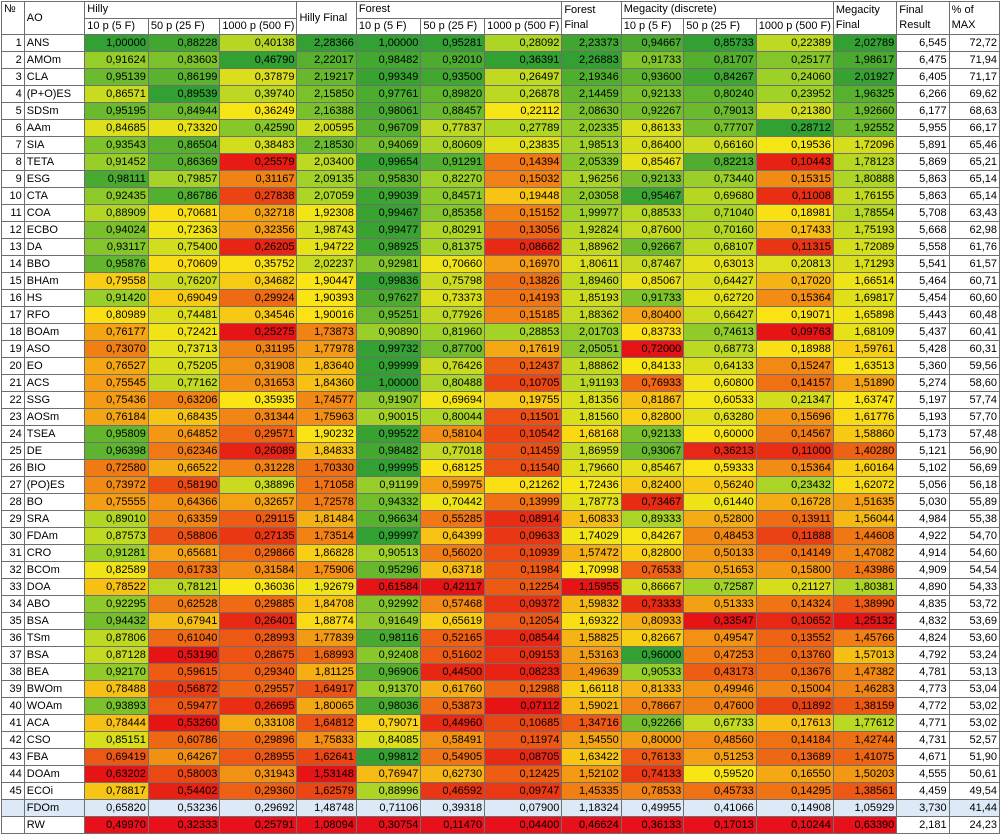 The image size is (1000, 834). I want to click on score-cell: 4,914, so click(923, 553).